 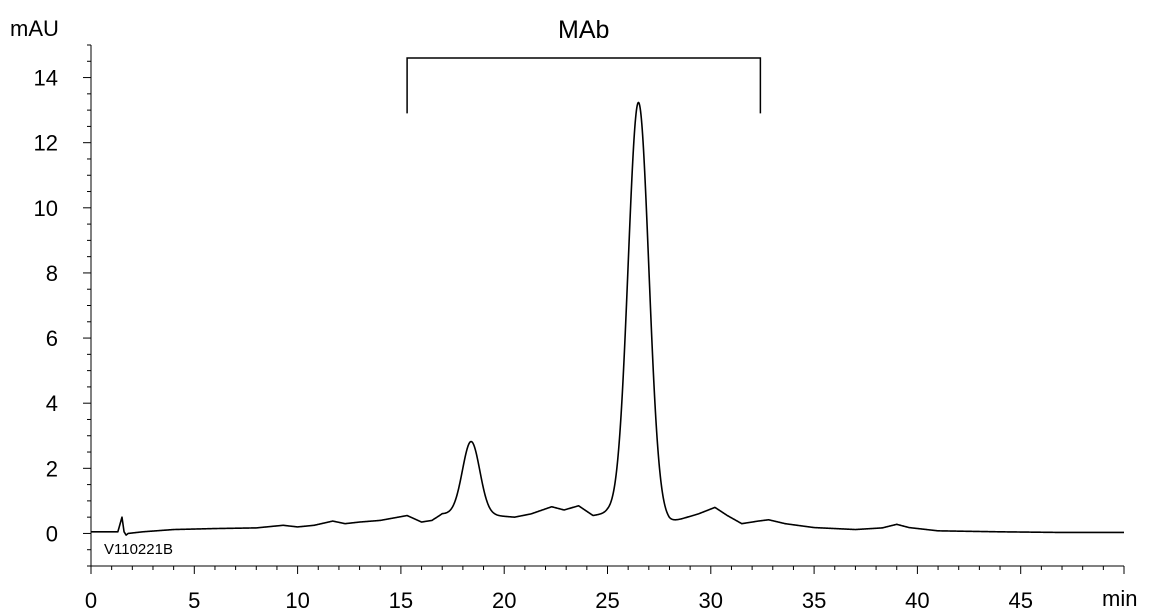 What do you see at coordinates (1119, 598) in the screenshot?
I see `x-axis-unit-label: min` at bounding box center [1119, 598].